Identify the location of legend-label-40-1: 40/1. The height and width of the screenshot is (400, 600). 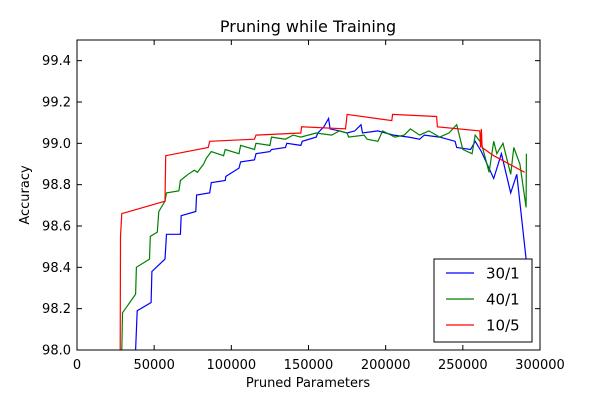
(503, 300).